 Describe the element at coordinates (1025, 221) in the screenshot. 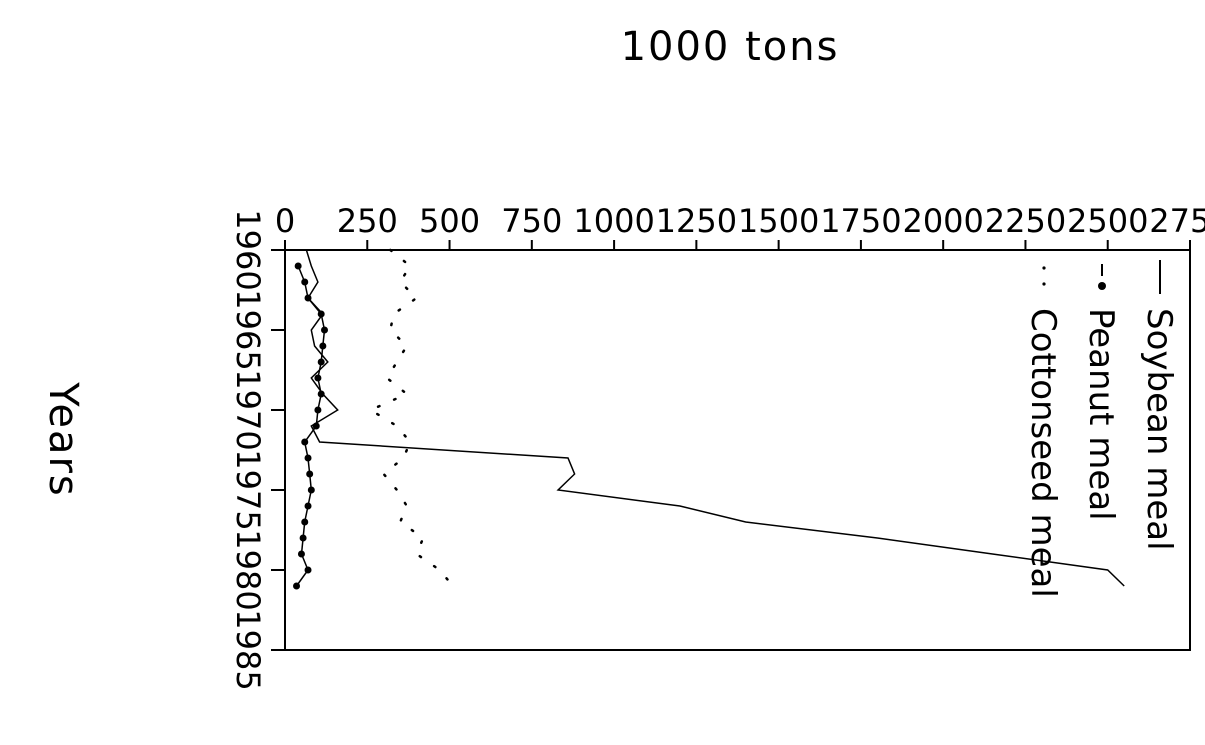

I see `y-tick-label: 2250` at that location.